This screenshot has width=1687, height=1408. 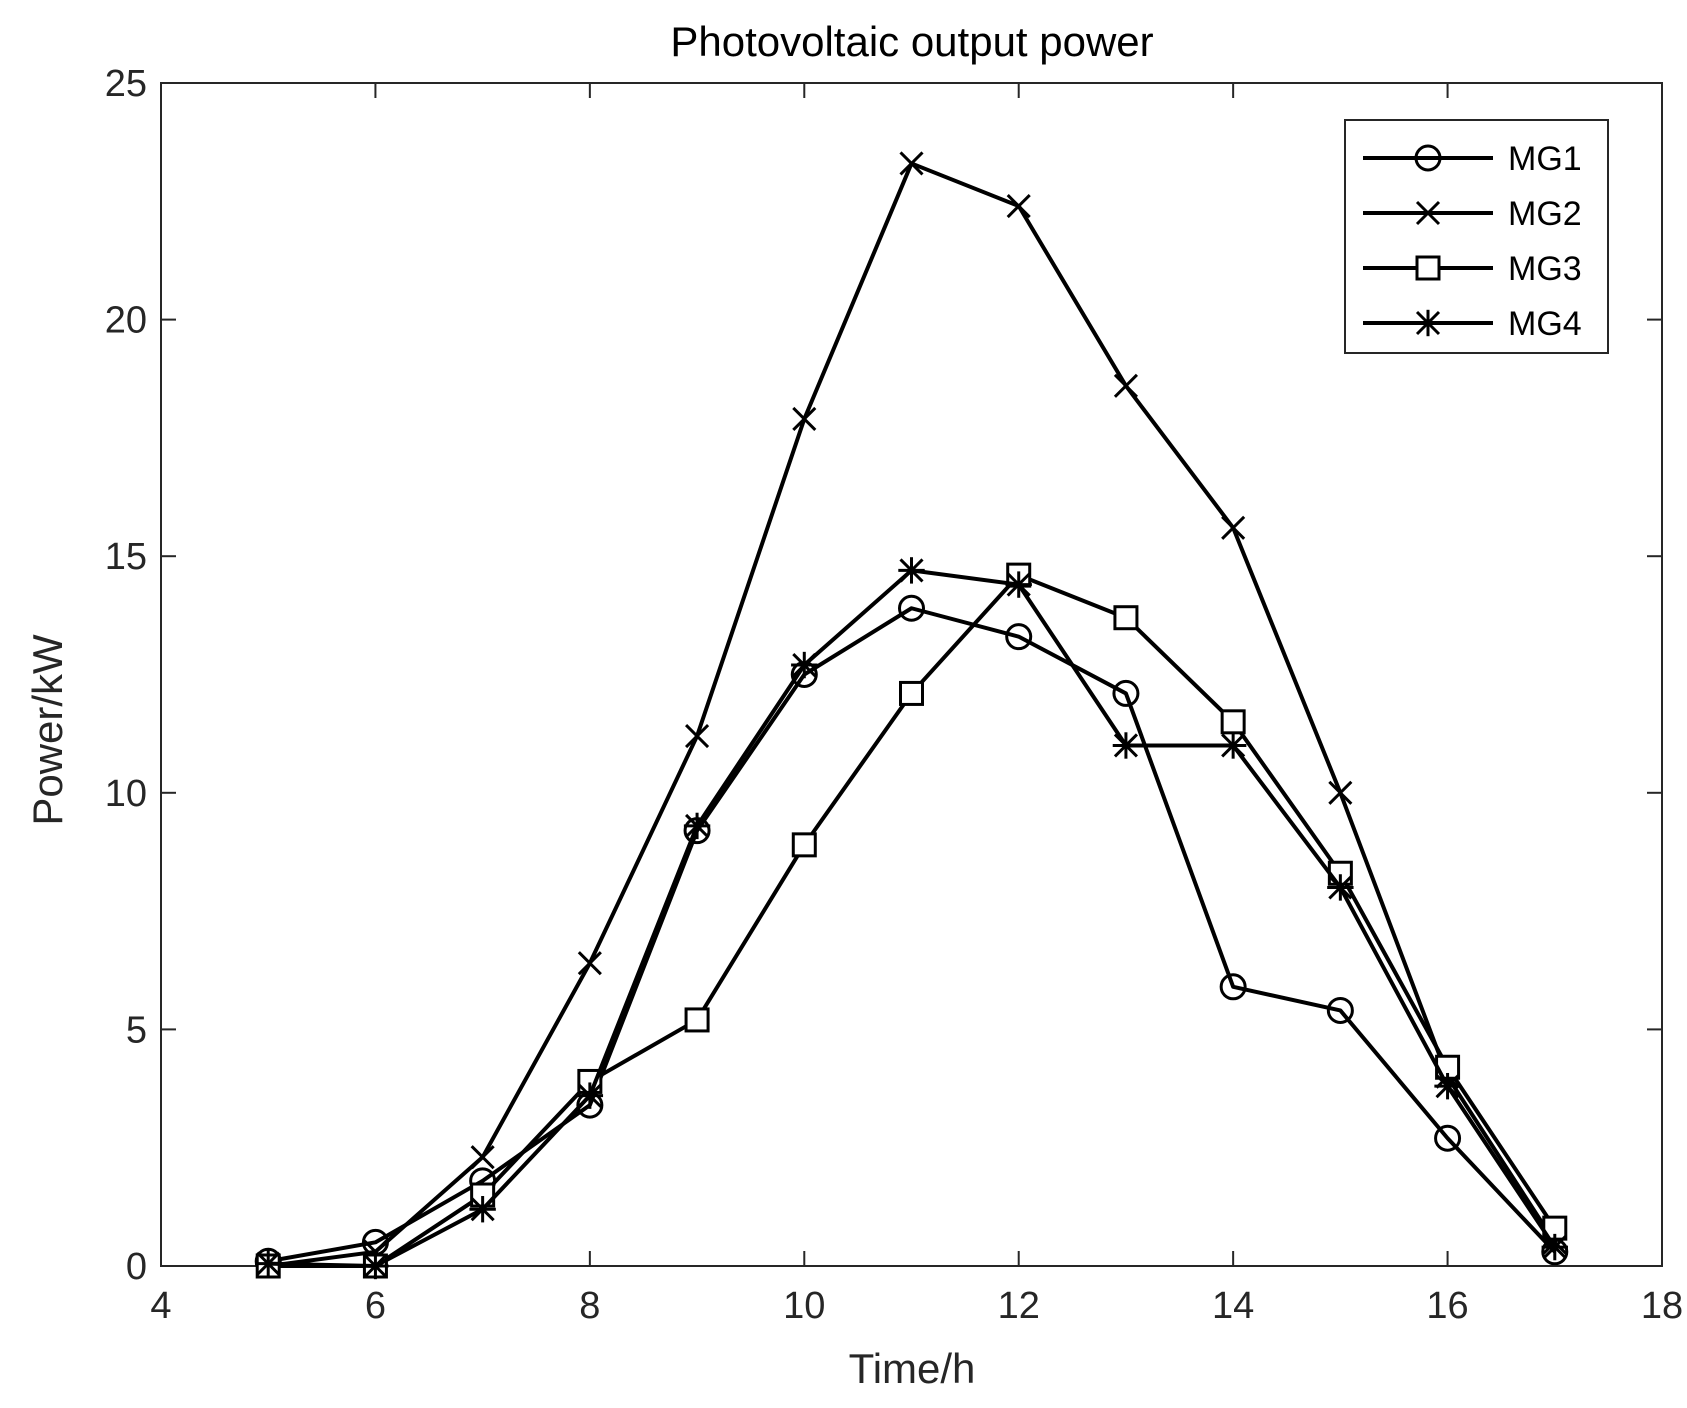 I want to click on y-tick-label: 20, so click(x=126, y=321).